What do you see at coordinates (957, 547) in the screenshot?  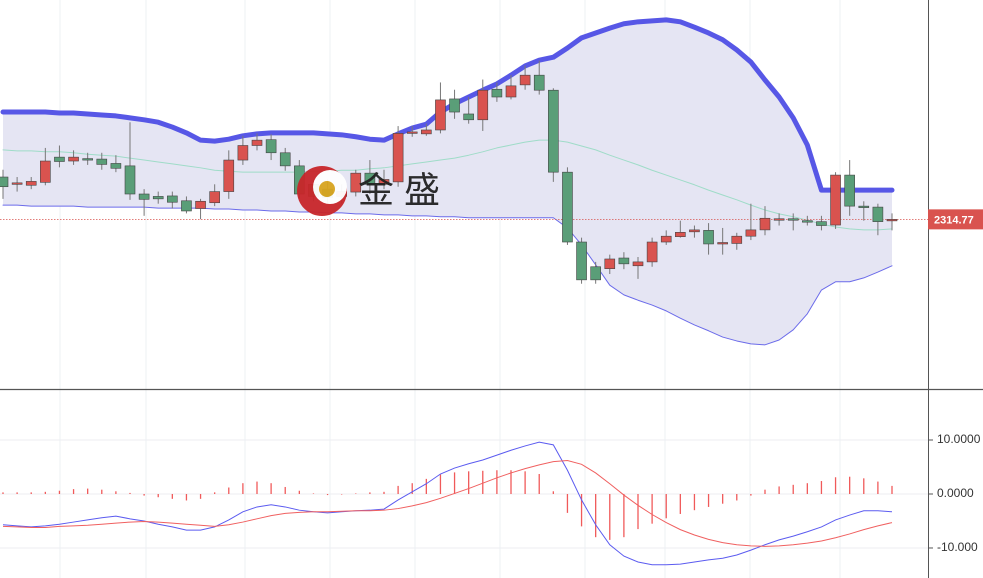 I see `y-tick-label: -10.000` at bounding box center [957, 547].